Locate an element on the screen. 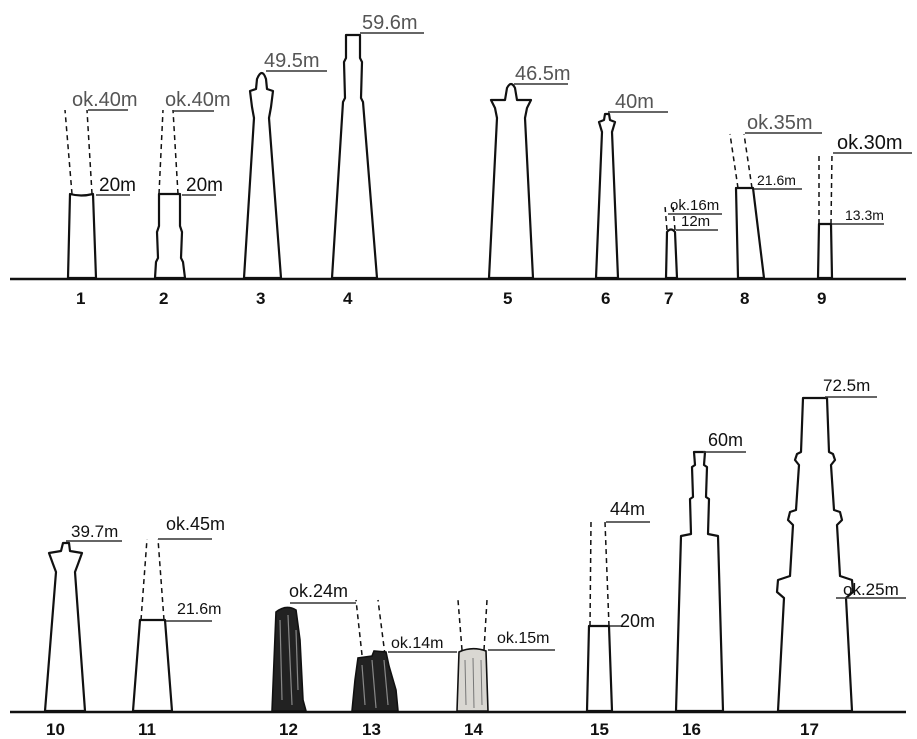 Image resolution: width=917 pixels, height=739 pixels. tower-15-remaining-label: 20m is located at coordinates (637, 621).